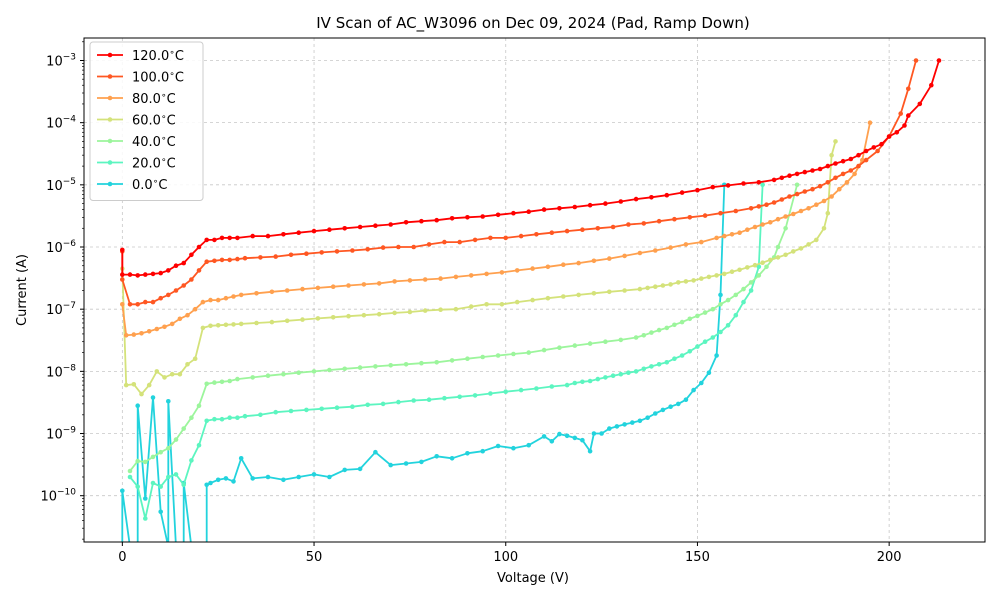 Image resolution: width=1000 pixels, height=600 pixels. What do you see at coordinates (154, 164) in the screenshot?
I see `legend-label: 20.0∘C` at bounding box center [154, 164].